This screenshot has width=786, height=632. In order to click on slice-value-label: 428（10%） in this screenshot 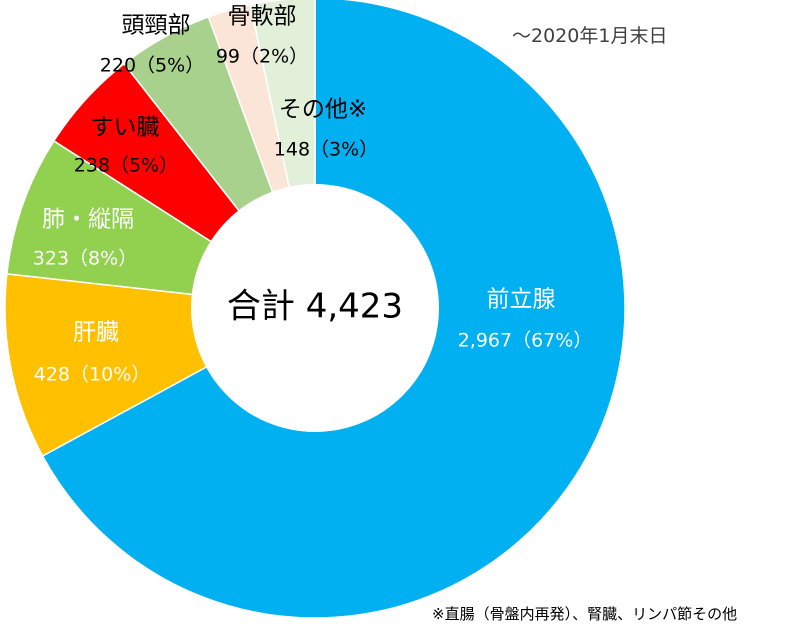, I will do `click(92, 375)`.